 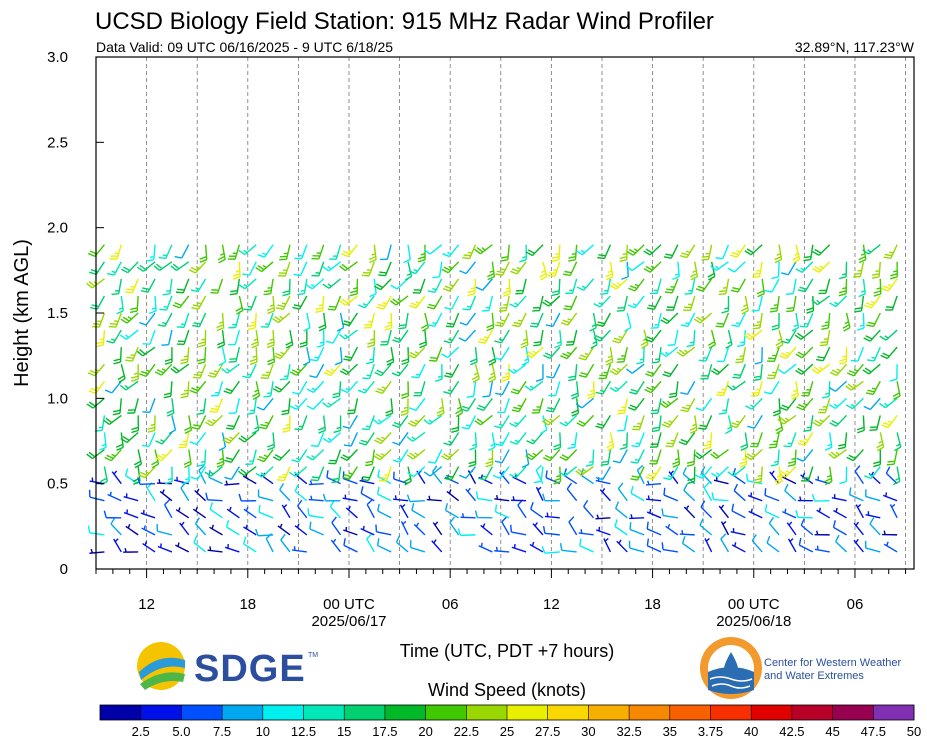 I want to click on location-label: 32.89°N, 117.23°W, so click(x=855, y=47).